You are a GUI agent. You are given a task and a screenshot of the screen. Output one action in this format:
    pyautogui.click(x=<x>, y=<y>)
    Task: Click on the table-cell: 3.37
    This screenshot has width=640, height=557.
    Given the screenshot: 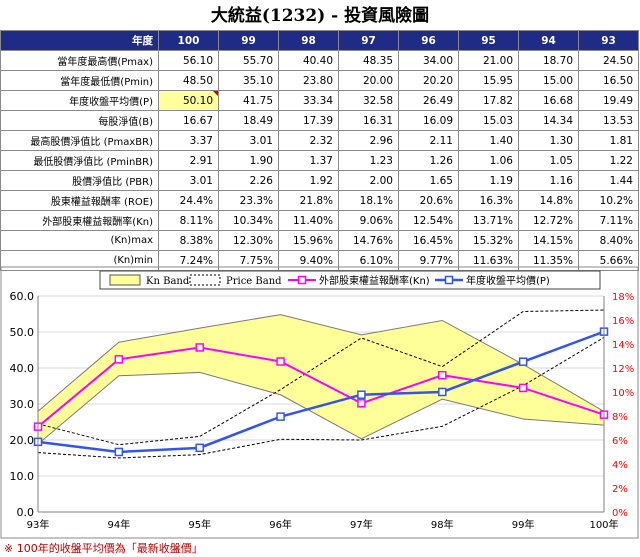 What is the action you would take?
    pyautogui.click(x=188, y=140)
    